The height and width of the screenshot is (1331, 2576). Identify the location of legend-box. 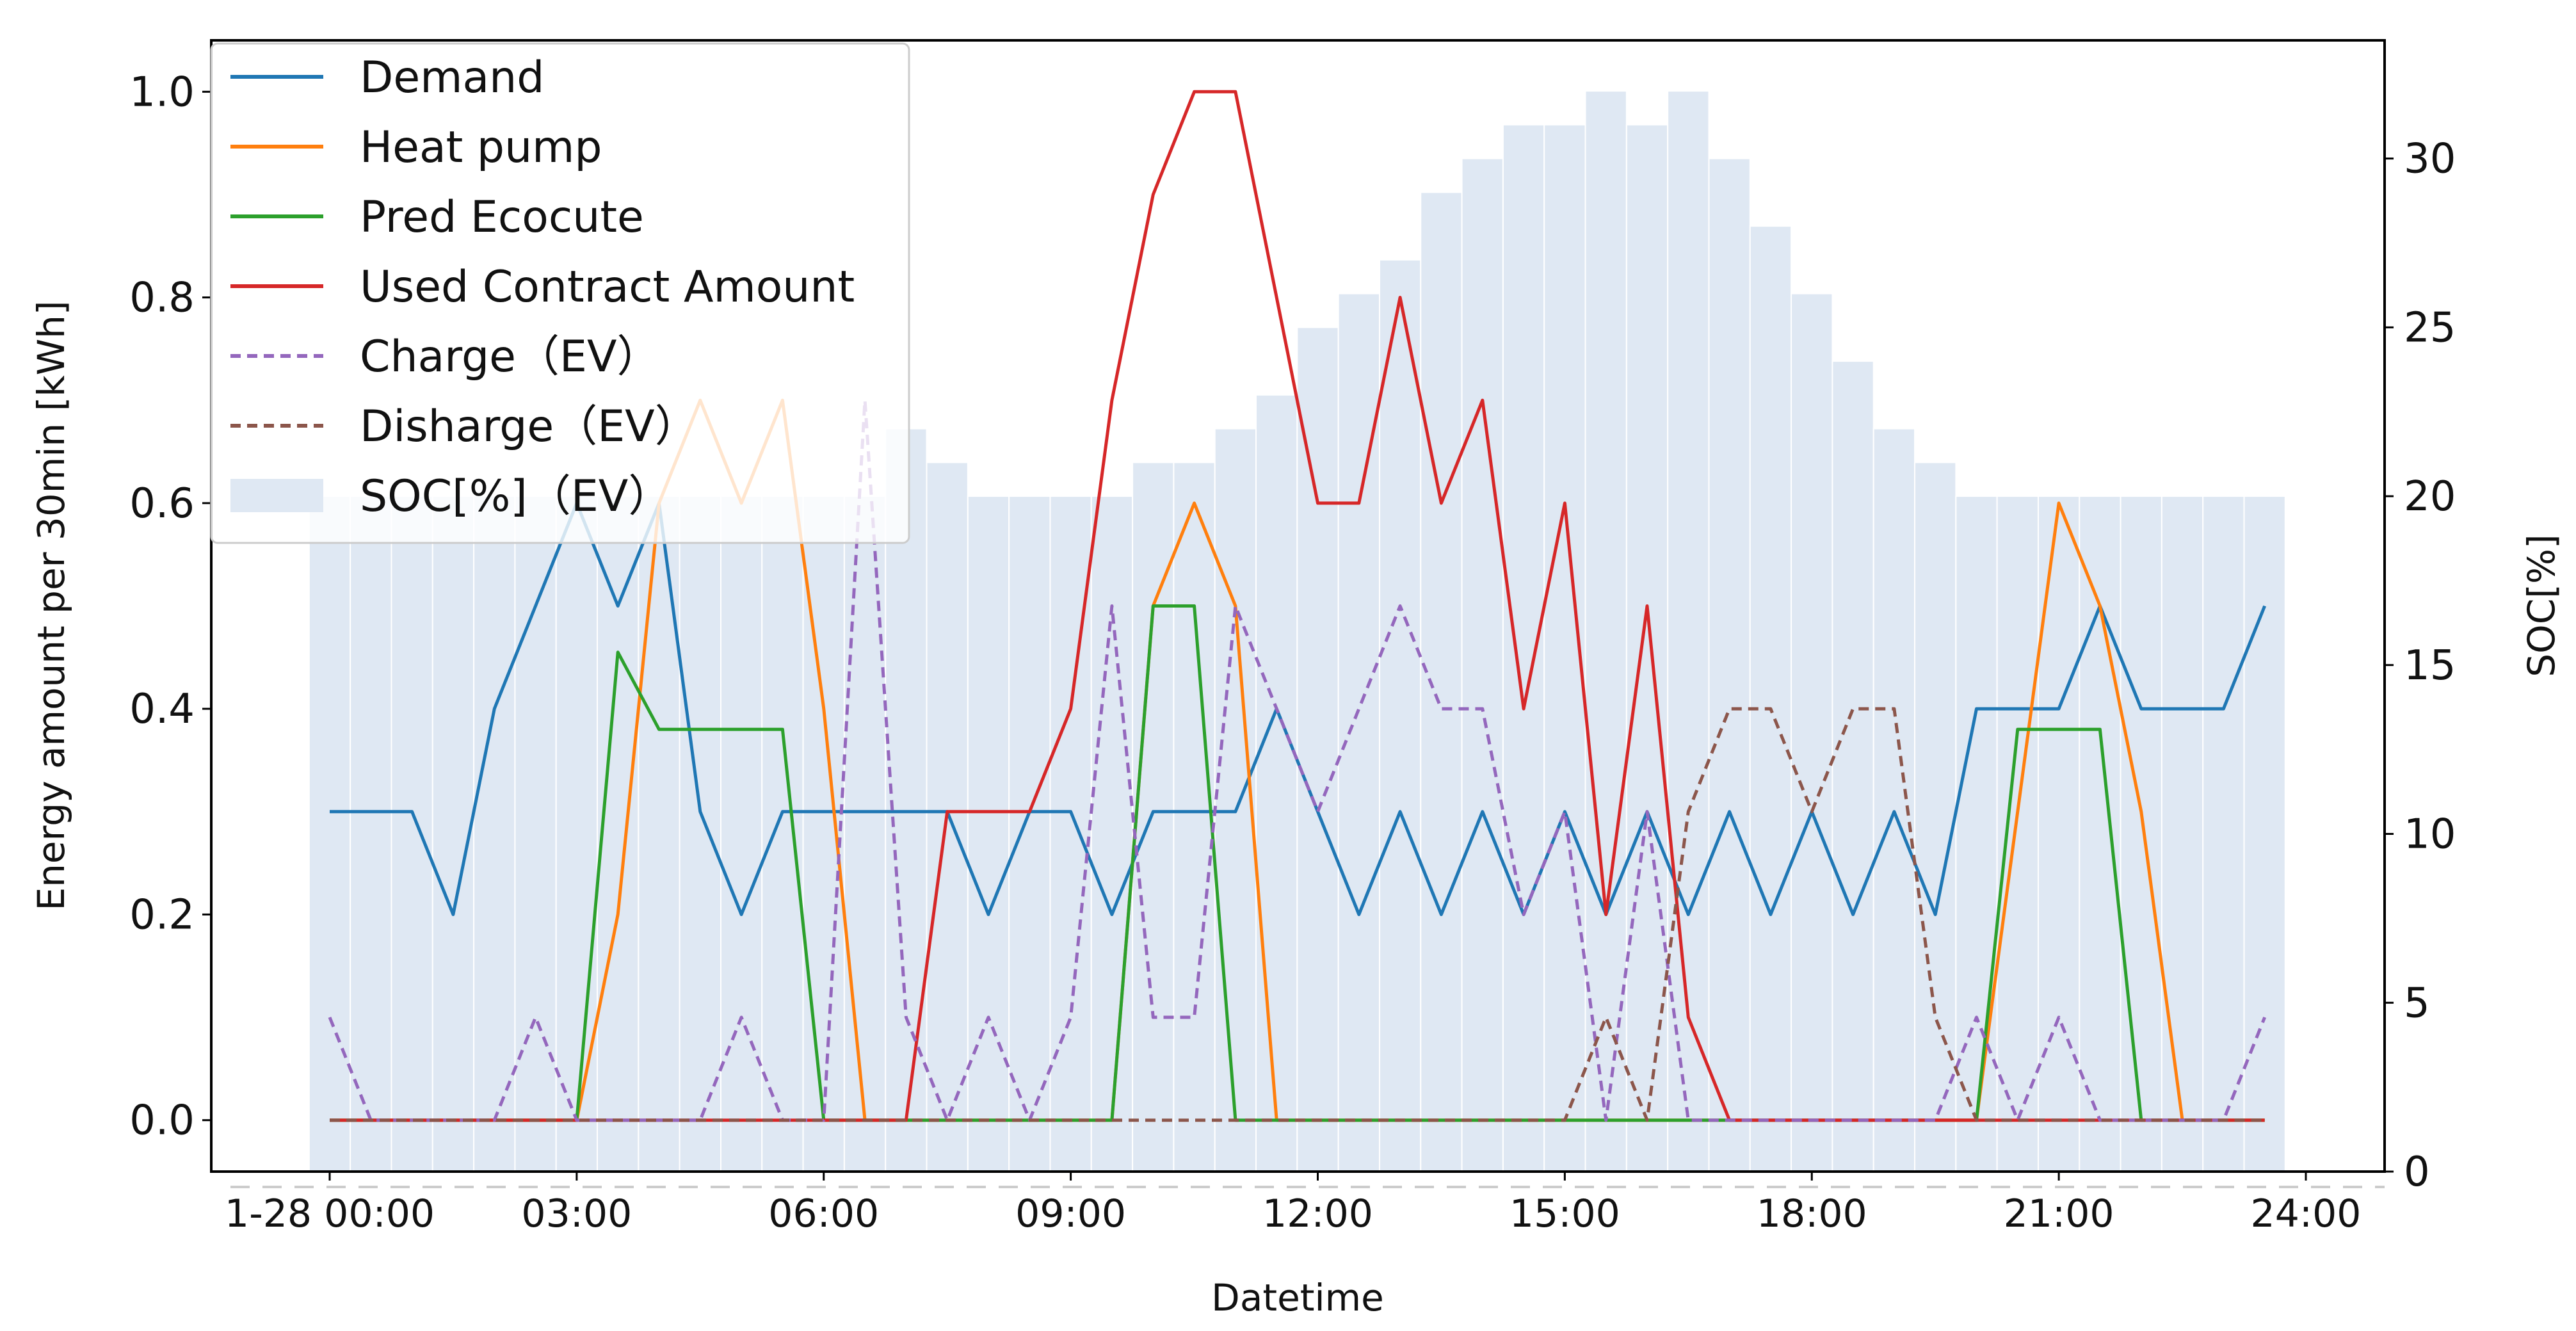
(560, 293).